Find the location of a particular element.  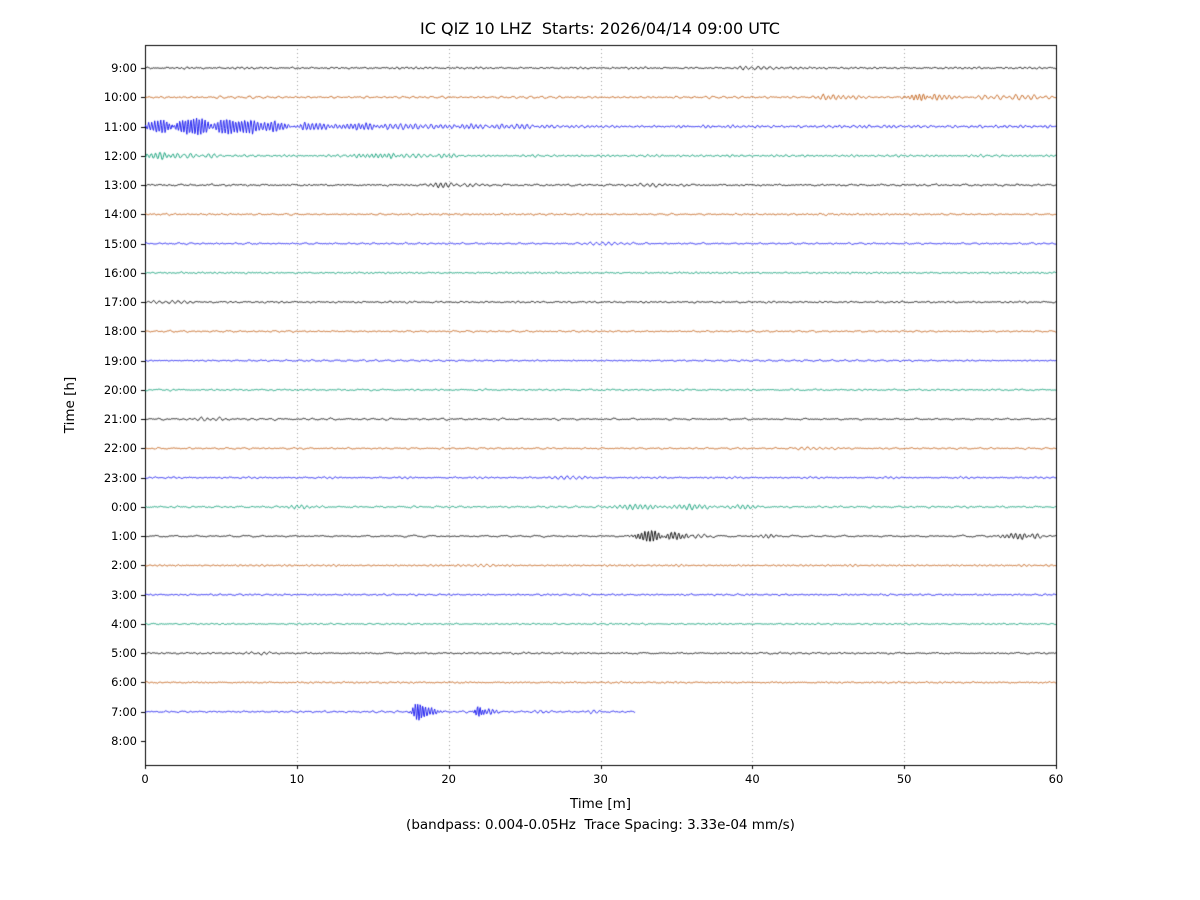

y-tick-label: 15:00 is located at coordinates (120, 243).